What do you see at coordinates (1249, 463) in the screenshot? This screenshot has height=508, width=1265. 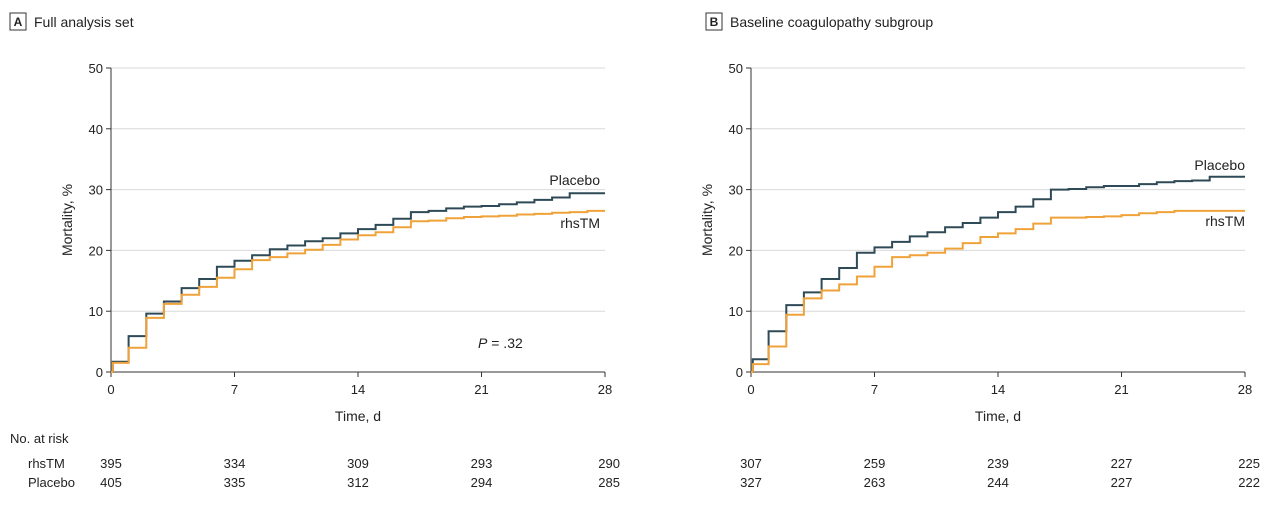 I see `panel-b-at-risk-value: 225` at bounding box center [1249, 463].